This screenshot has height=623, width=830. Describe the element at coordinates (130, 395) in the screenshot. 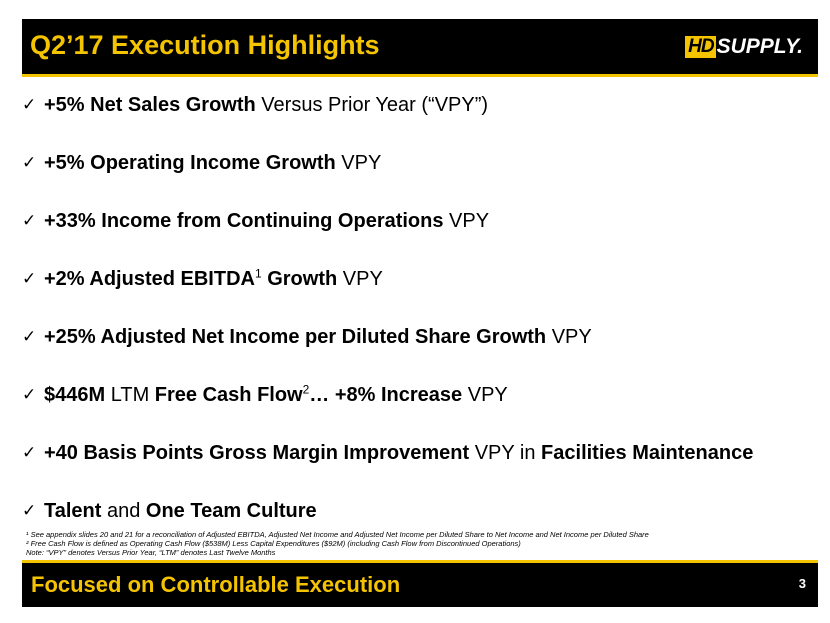

I see `highlight-text: LTM` at that location.